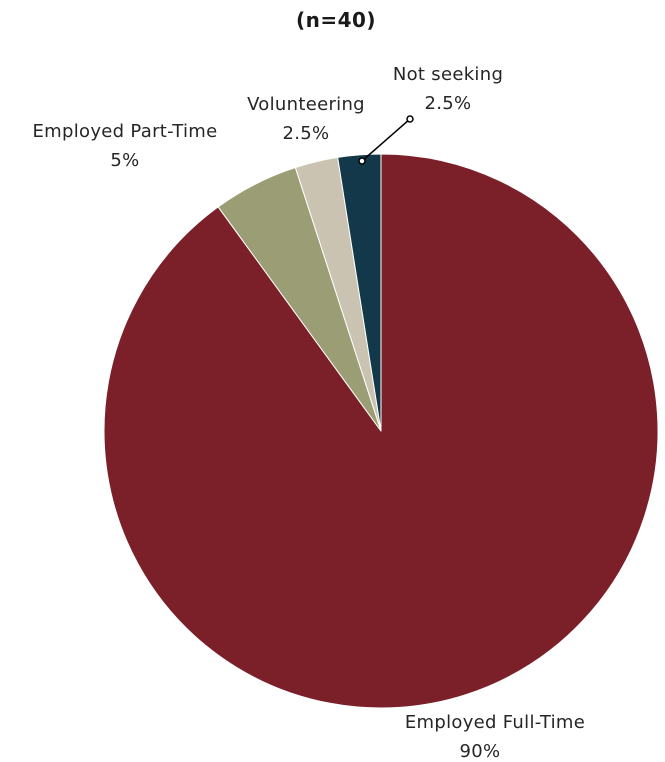 This screenshot has width=665, height=762. Describe the element at coordinates (480, 751) in the screenshot. I see `value-employed-full-time: 90%` at that location.